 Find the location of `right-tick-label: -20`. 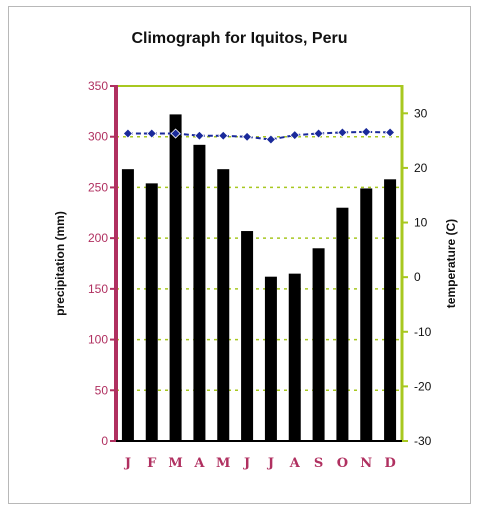

right-tick-label: -20 is located at coordinates (423, 386).